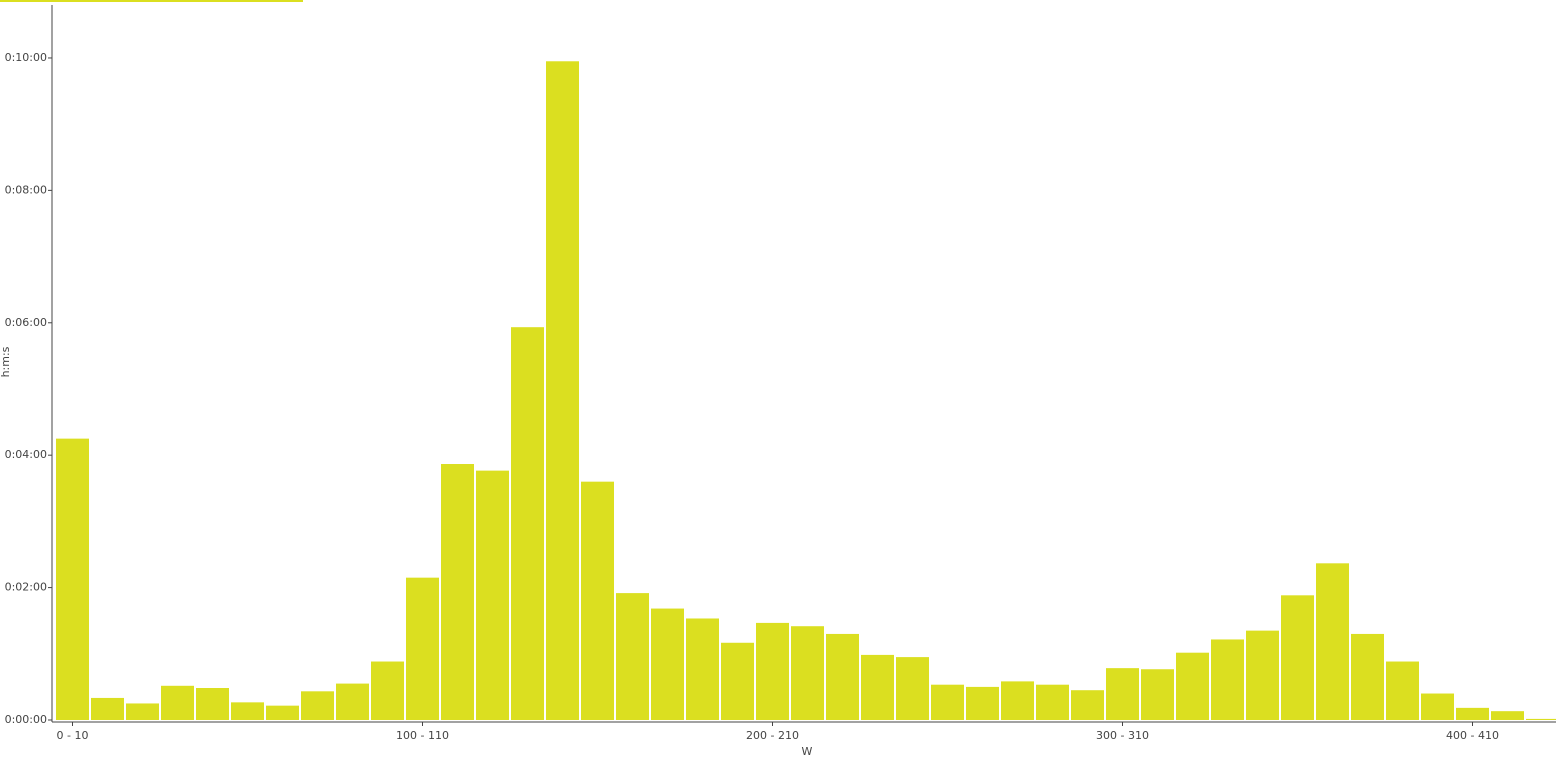  Describe the element at coordinates (151, 1) in the screenshot. I see `tab-indicator` at that location.